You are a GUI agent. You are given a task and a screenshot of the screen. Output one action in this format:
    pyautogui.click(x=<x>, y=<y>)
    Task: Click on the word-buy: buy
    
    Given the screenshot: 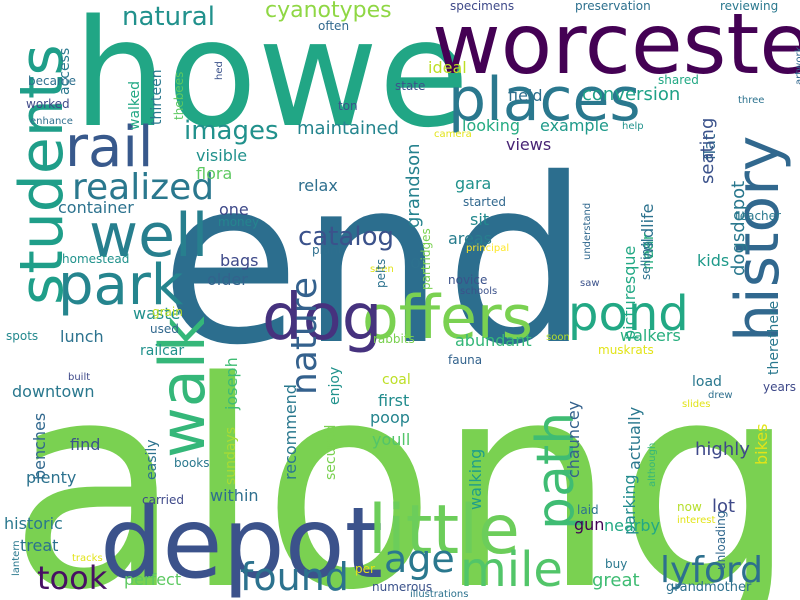 What is the action you would take?
    pyautogui.click(x=616, y=564)
    